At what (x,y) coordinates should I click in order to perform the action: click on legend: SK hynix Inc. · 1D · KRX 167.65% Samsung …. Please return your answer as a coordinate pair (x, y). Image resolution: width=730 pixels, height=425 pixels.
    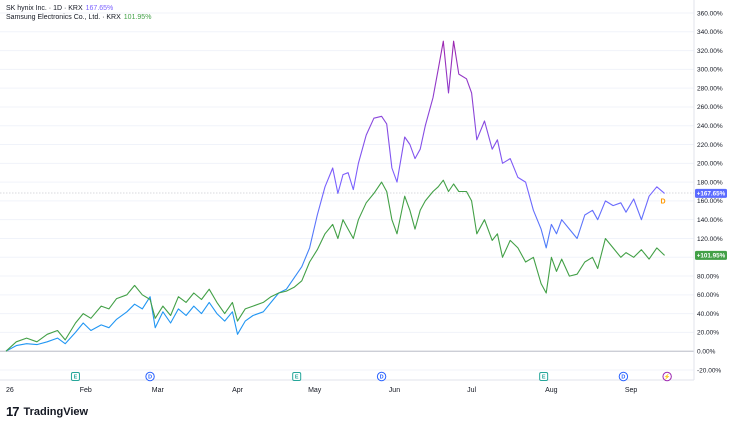
    Looking at the image, I should click on (78, 13).